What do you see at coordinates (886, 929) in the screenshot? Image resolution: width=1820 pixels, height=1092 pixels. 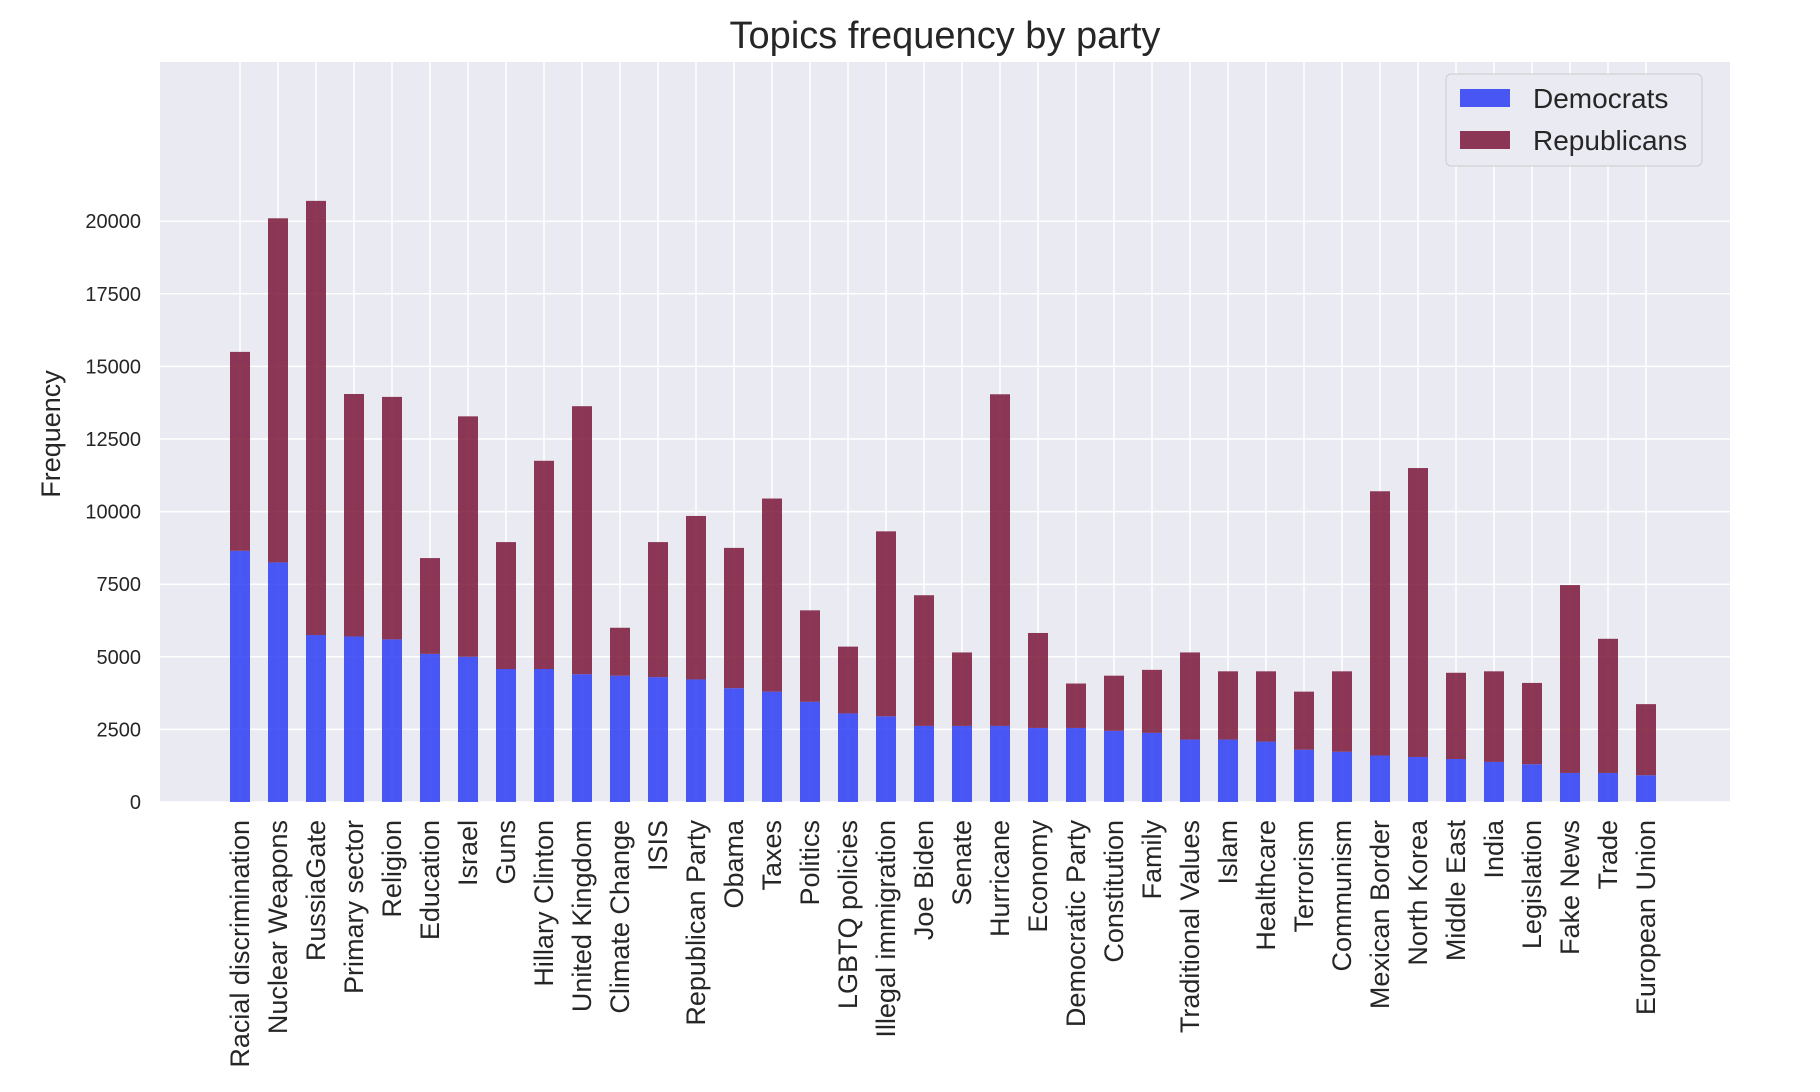 I see `x-tick-label: Illegal immigration` at bounding box center [886, 929].